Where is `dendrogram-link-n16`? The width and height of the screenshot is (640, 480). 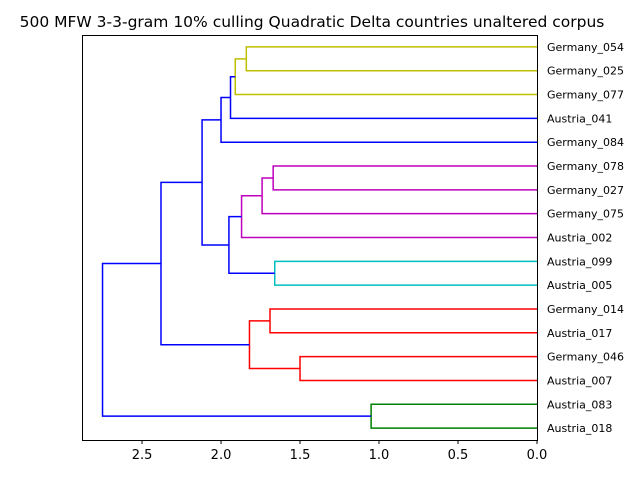 dendrogram-link-n16 is located at coordinates (236, 339).